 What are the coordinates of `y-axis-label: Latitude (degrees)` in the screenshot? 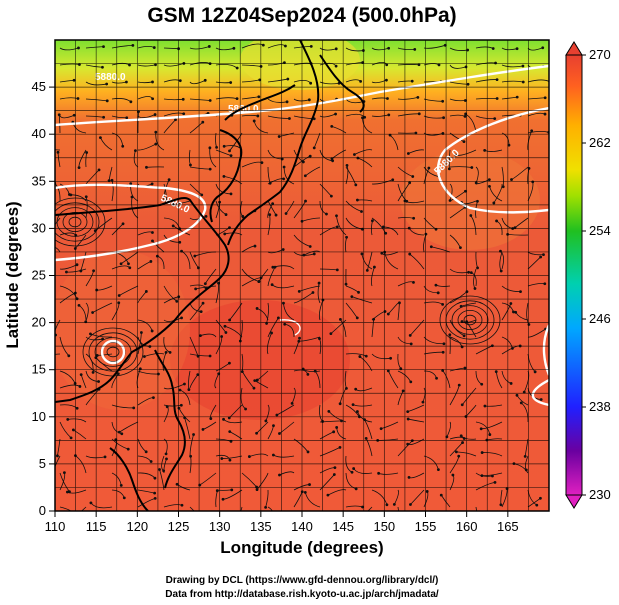 It's located at (12, 274).